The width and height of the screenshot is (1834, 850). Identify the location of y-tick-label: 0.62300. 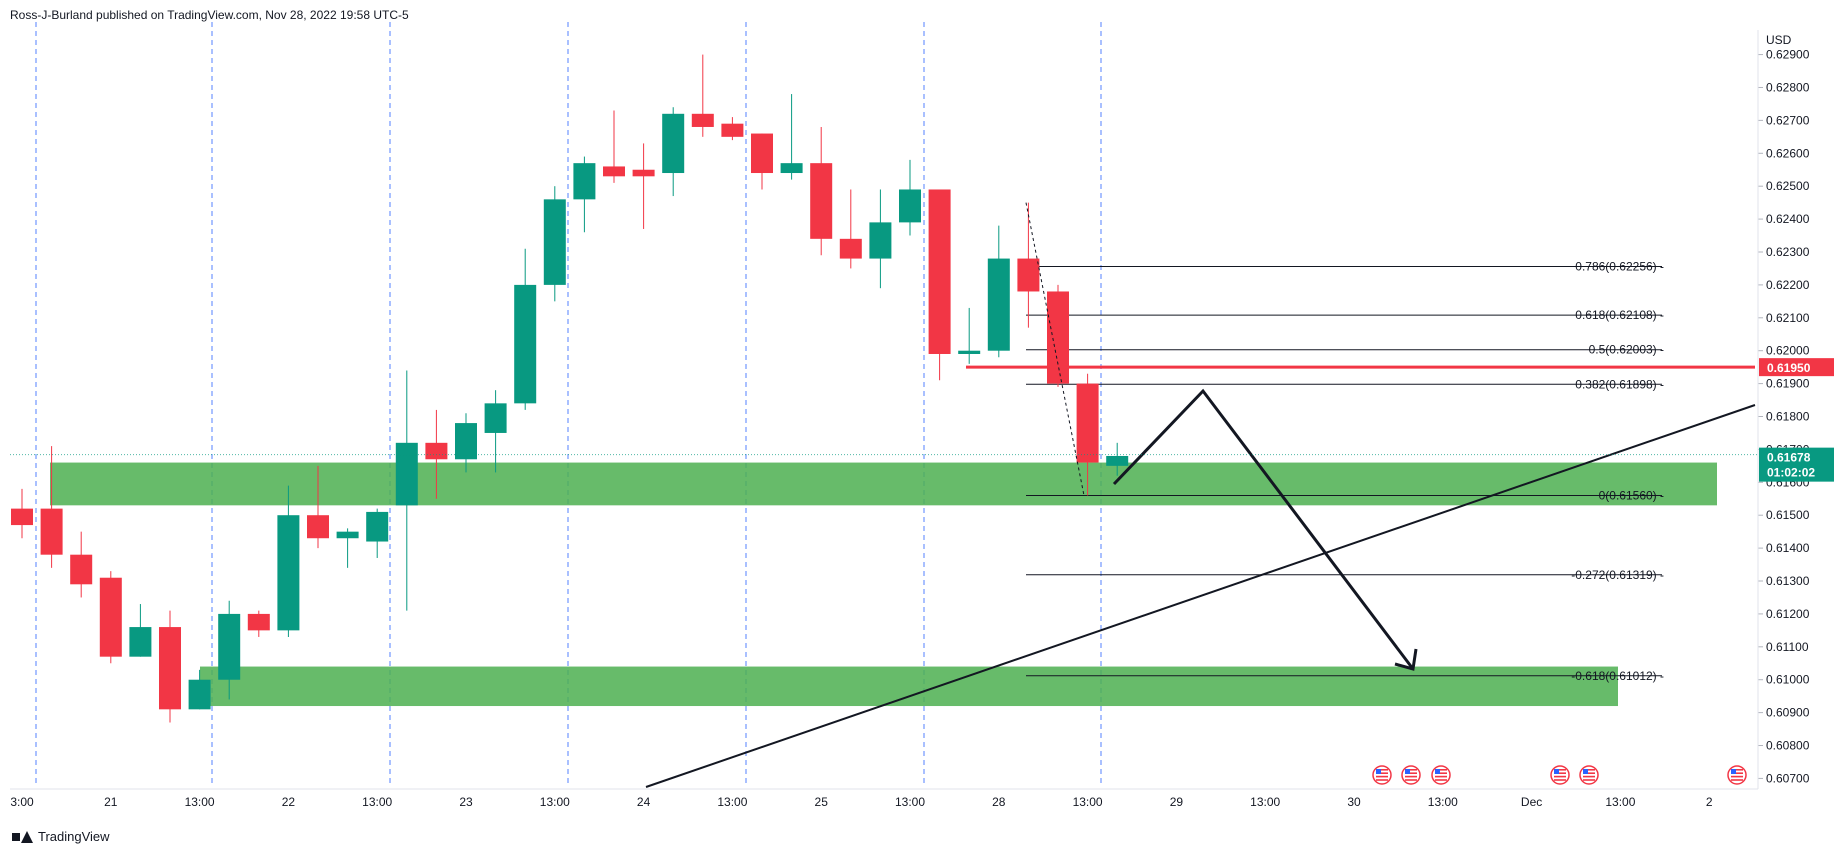
(1788, 252).